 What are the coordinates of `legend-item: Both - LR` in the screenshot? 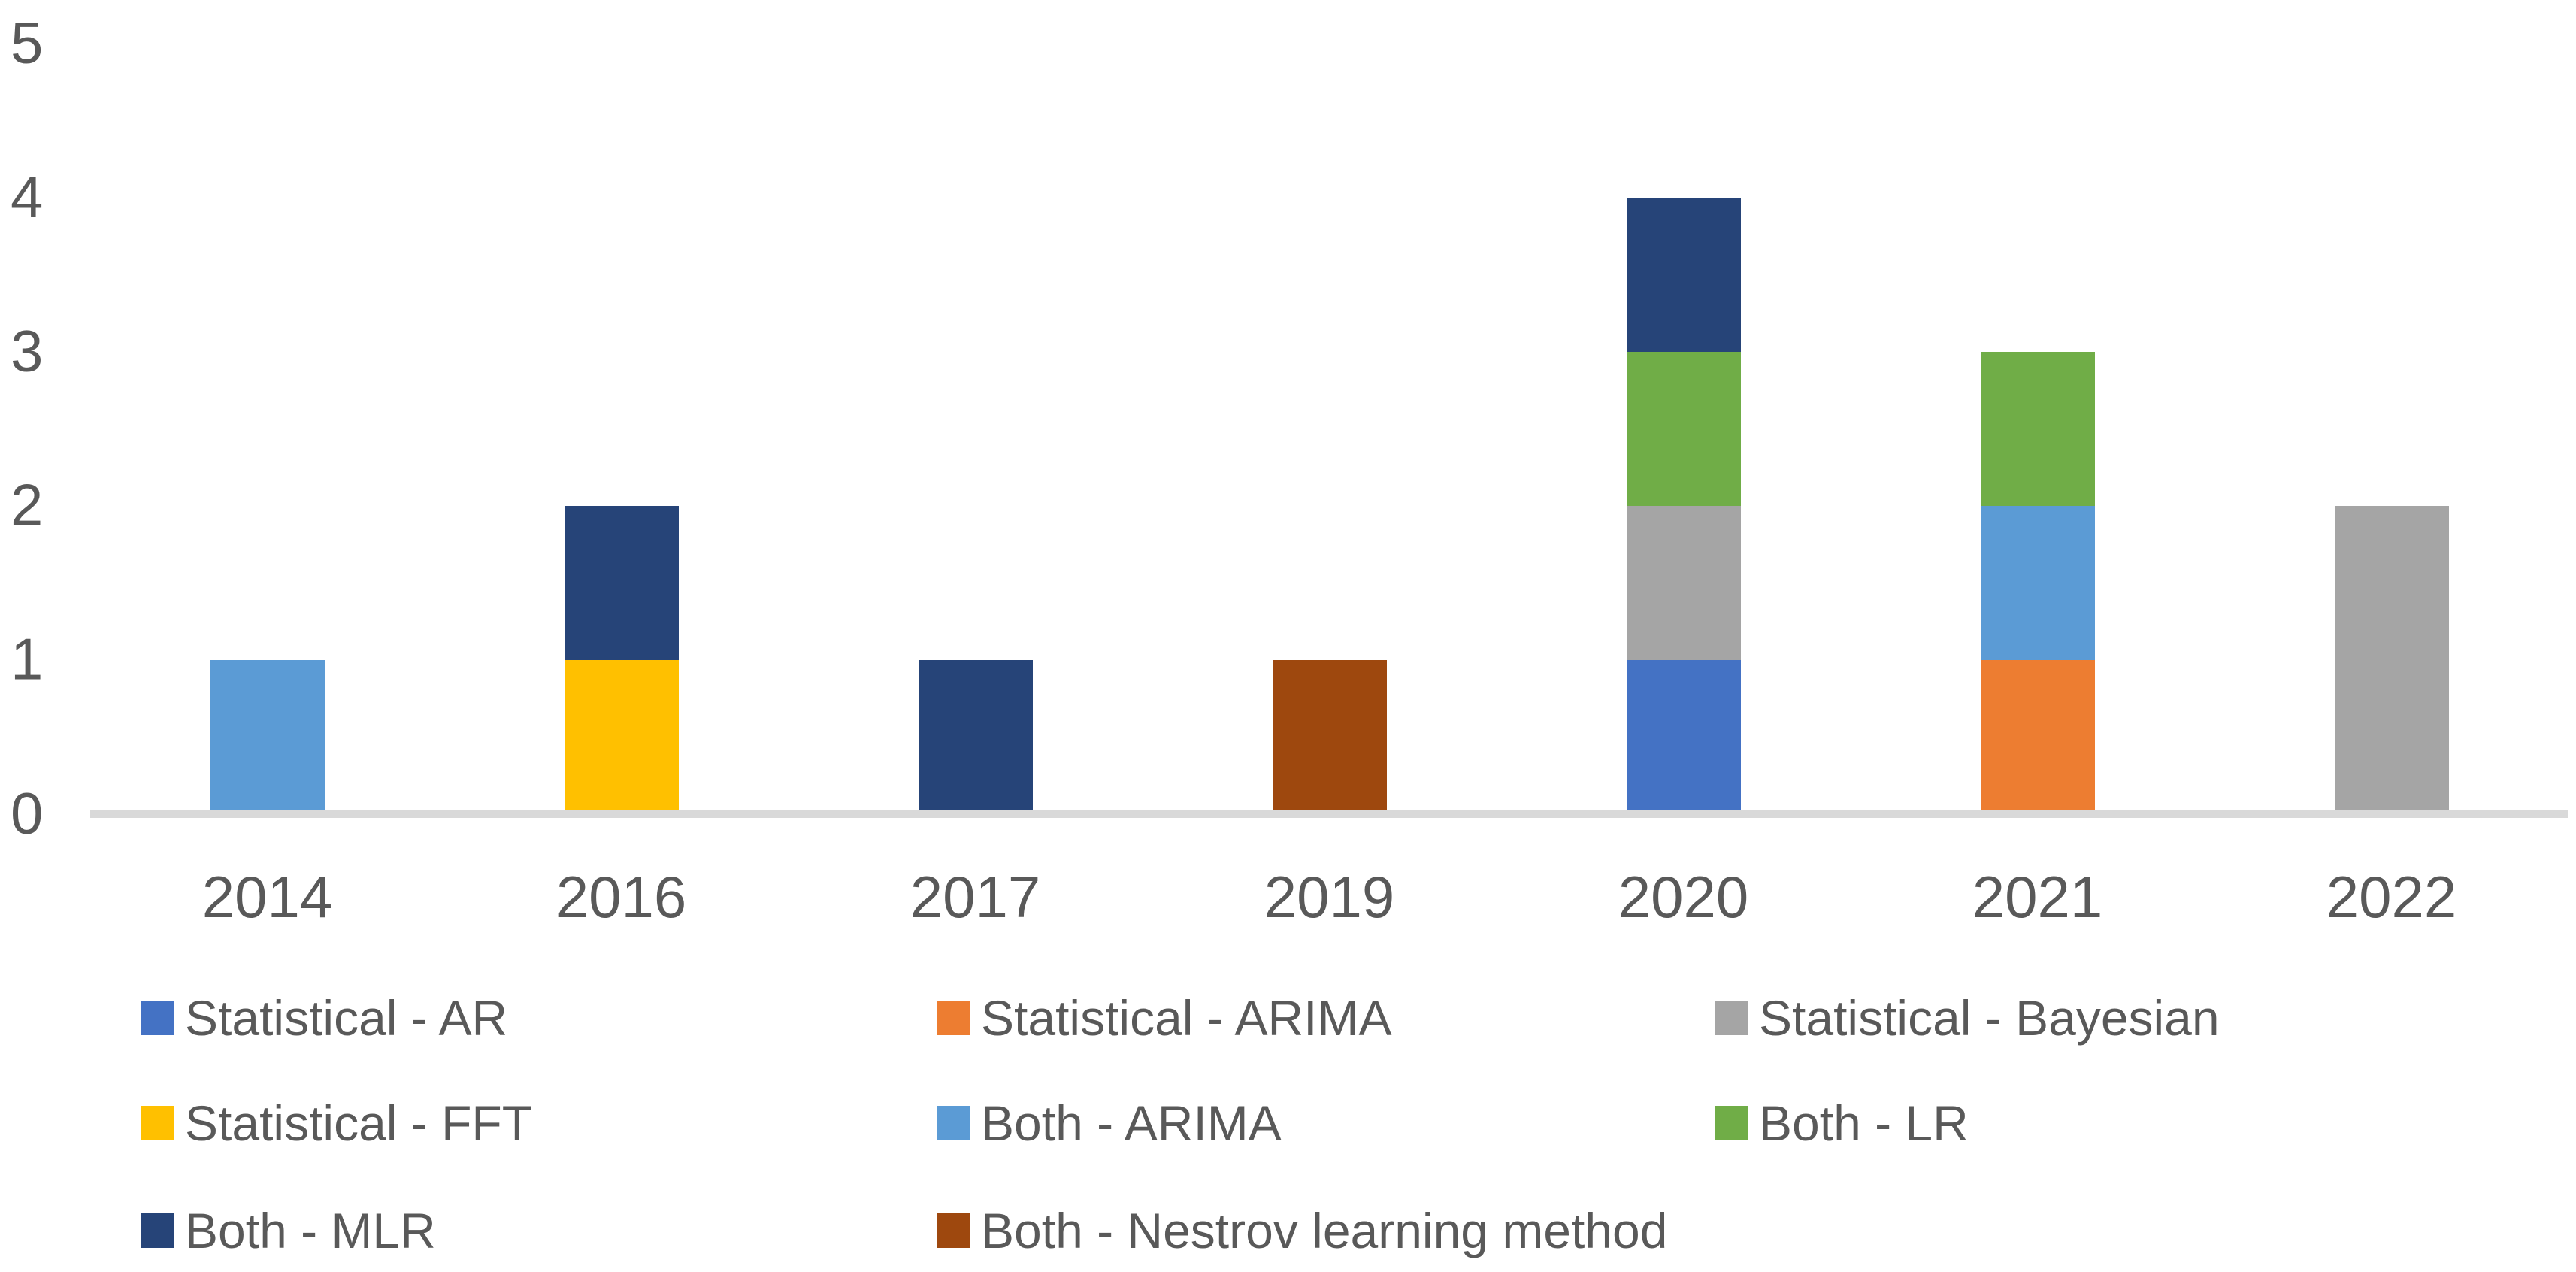 It's located at (1842, 1123).